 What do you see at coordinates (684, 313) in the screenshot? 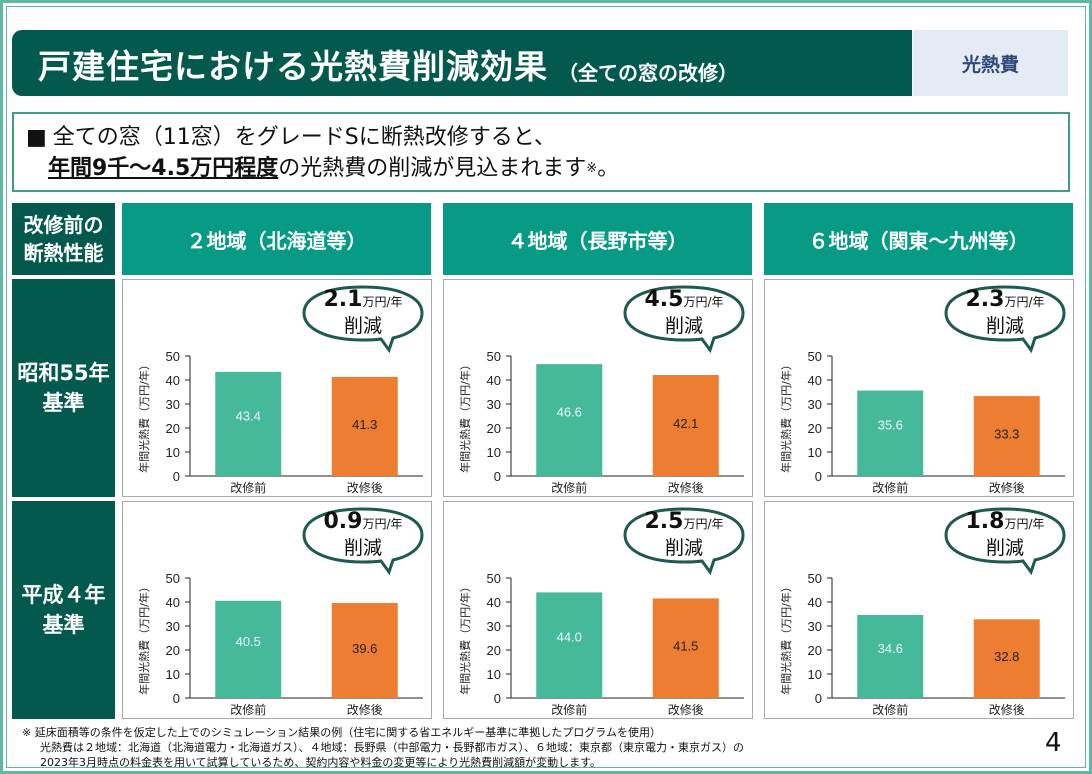
I see `savings-text: 4.5万円/年 削減` at bounding box center [684, 313].